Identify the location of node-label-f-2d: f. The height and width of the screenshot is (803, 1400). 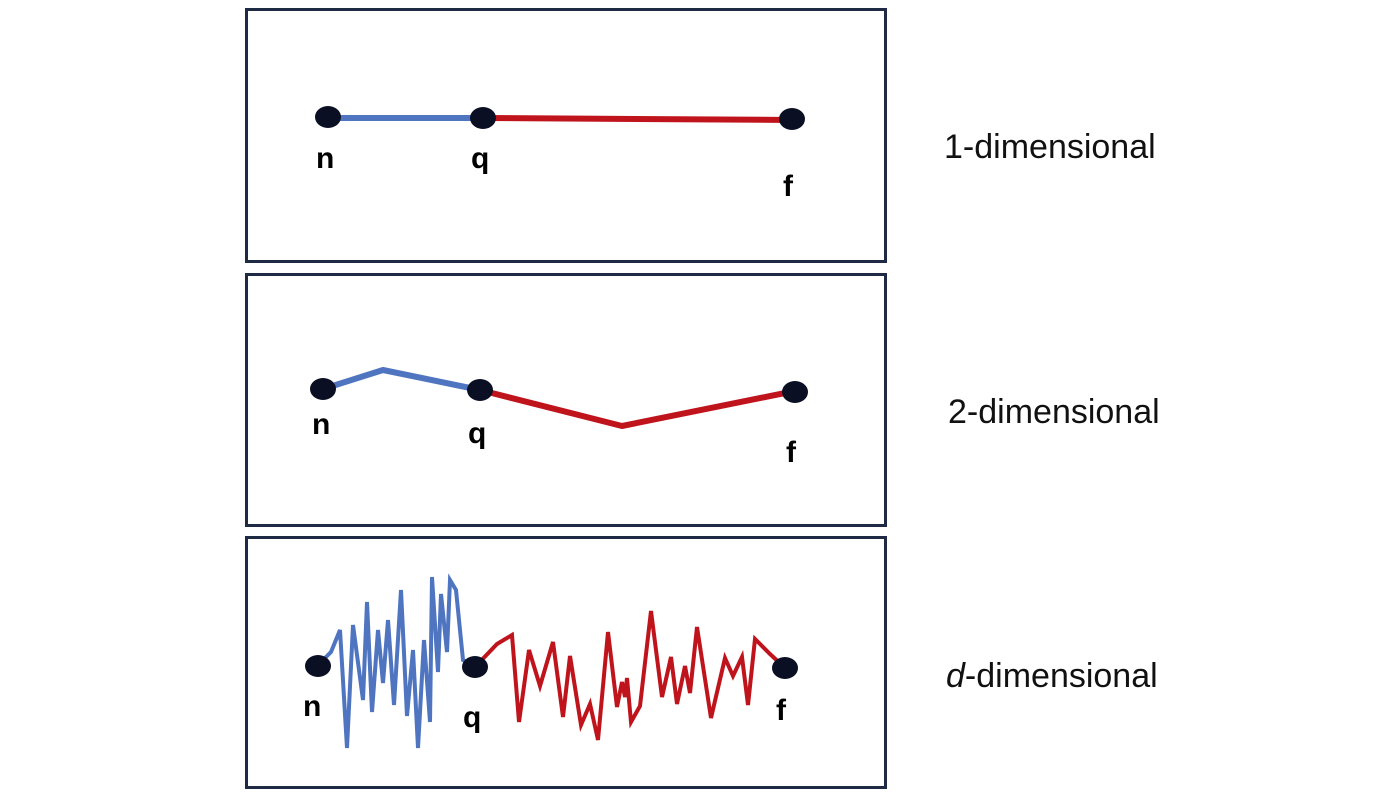
(791, 452).